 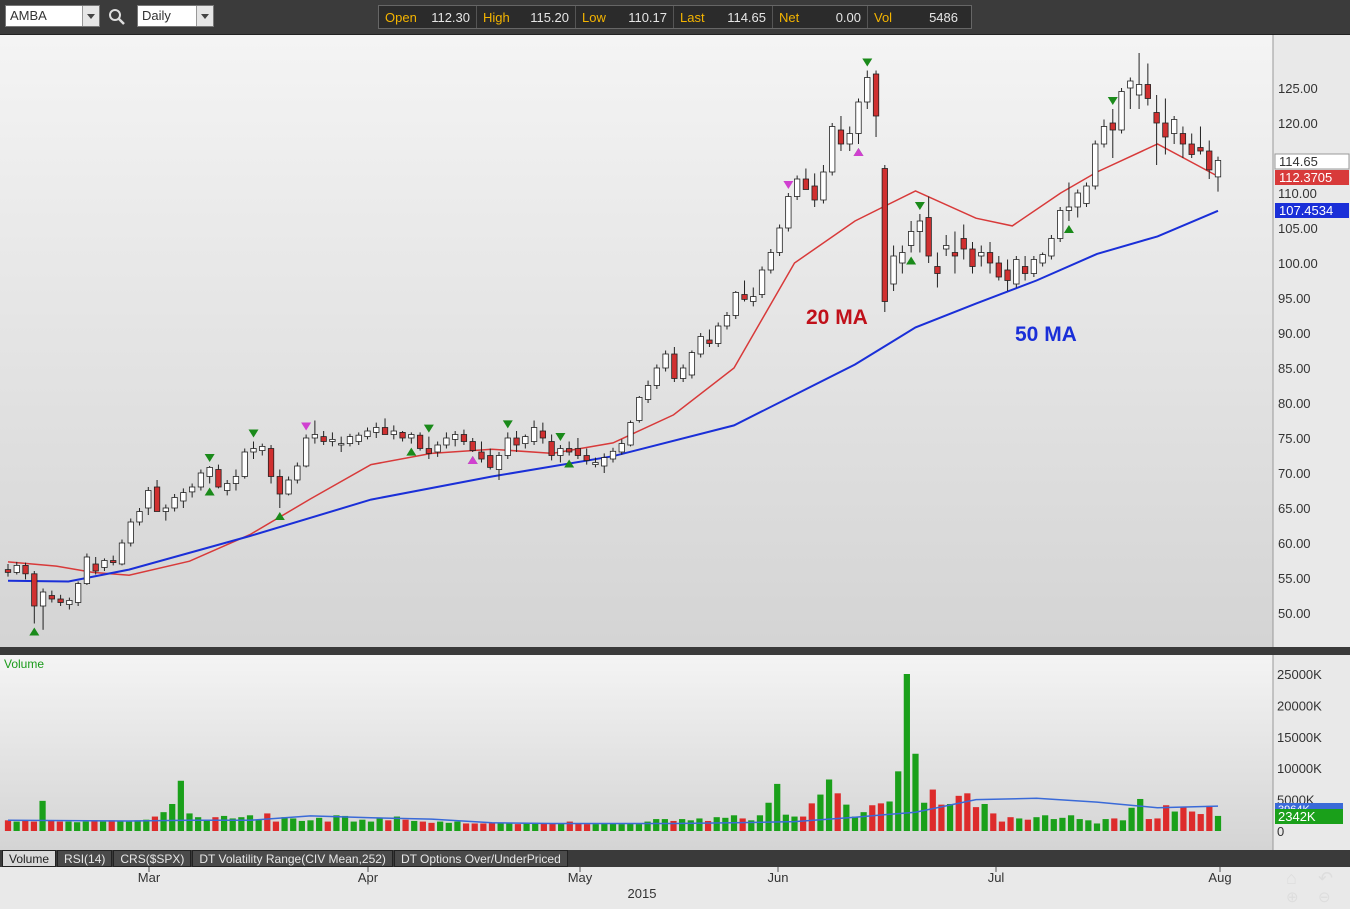 I want to click on price-tick-label: 60.00, so click(x=1294, y=543).